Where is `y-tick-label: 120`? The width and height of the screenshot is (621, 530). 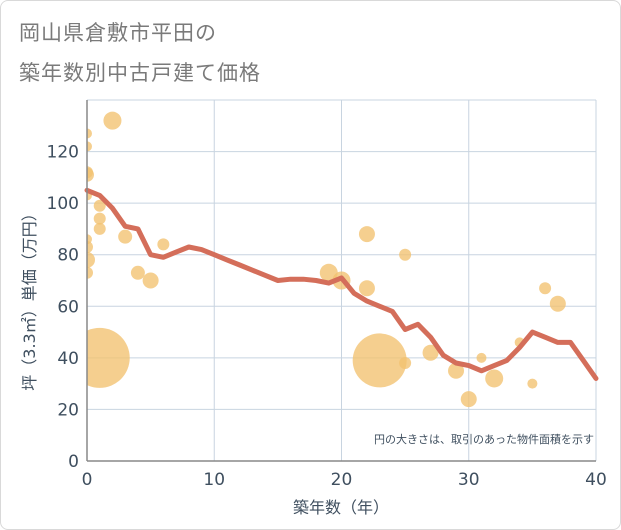 y-tick-label: 120 is located at coordinates (63, 153).